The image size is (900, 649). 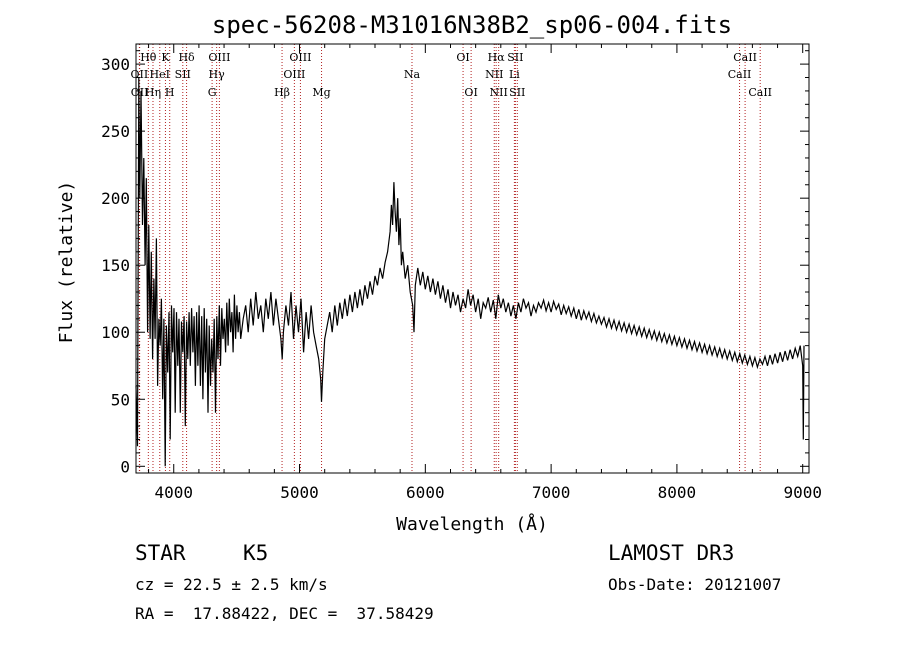 I want to click on x-tick-label: 9000, so click(x=802, y=492).